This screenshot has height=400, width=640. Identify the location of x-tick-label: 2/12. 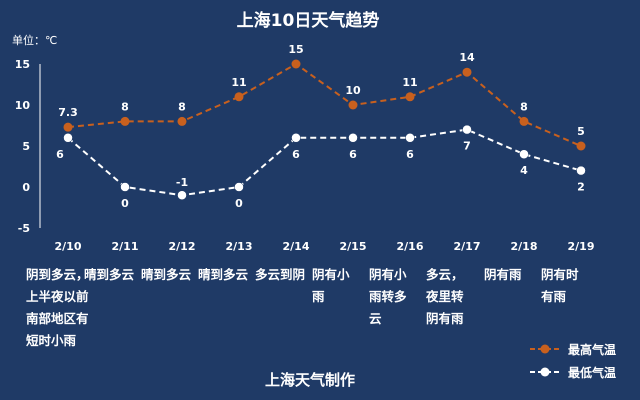
(182, 246).